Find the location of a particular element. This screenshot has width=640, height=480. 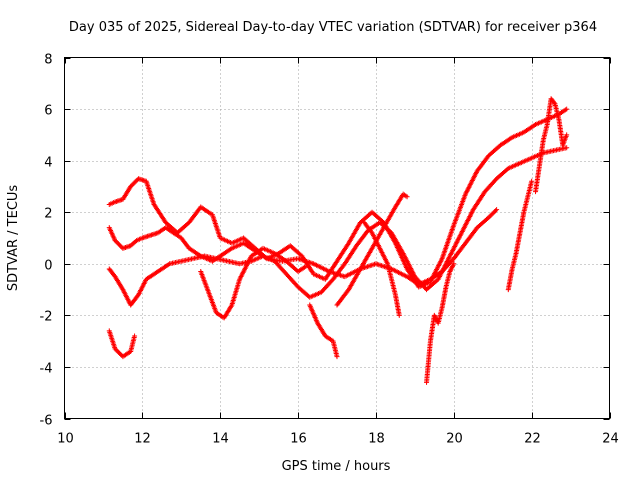

x-tick-label: 12 is located at coordinates (142, 439).